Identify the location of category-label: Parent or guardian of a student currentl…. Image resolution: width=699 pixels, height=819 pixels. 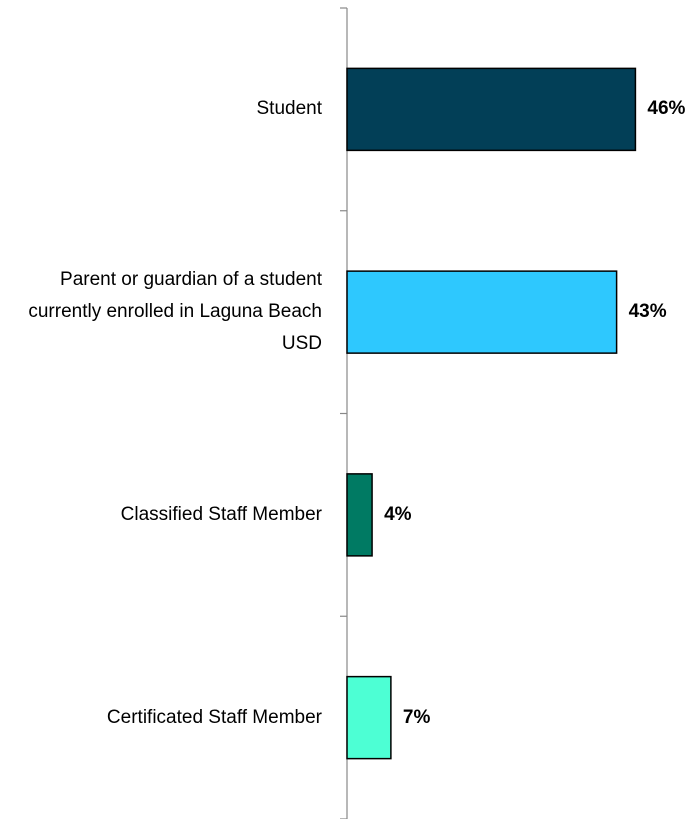
(175, 312).